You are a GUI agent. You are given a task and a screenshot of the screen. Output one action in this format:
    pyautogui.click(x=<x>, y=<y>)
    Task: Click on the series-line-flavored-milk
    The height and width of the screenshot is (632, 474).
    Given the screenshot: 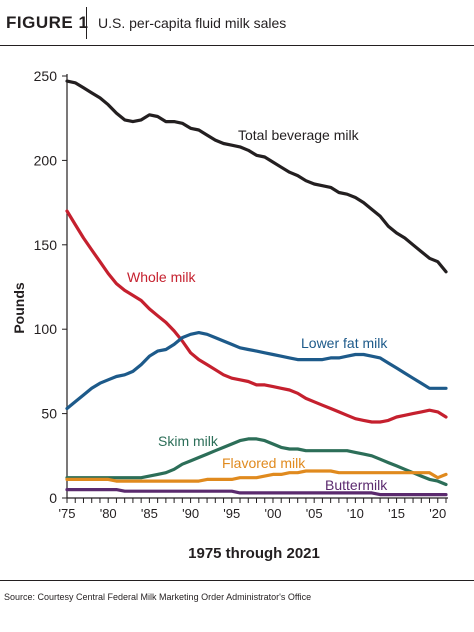 What is the action you would take?
    pyautogui.click(x=256, y=476)
    